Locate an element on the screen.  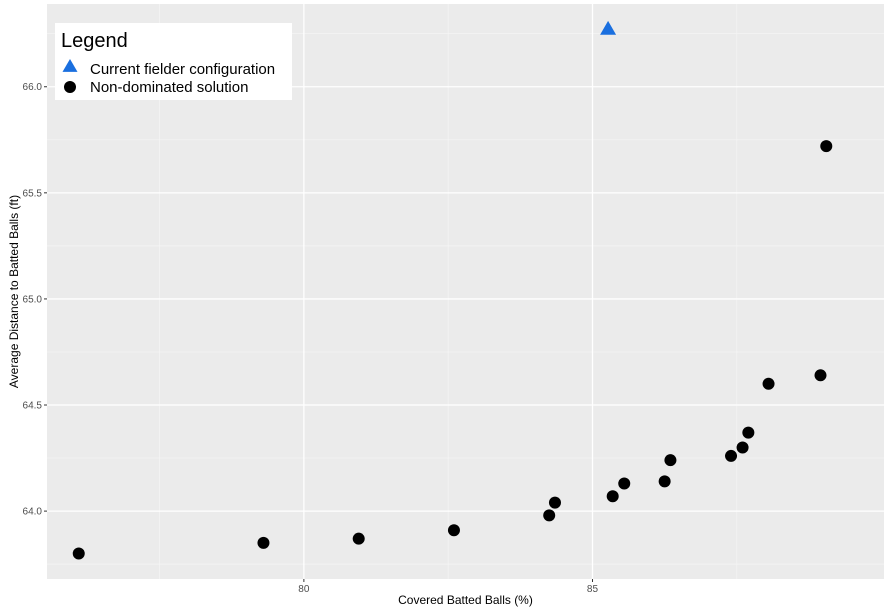
x-tick-label: 85 is located at coordinates (593, 589).